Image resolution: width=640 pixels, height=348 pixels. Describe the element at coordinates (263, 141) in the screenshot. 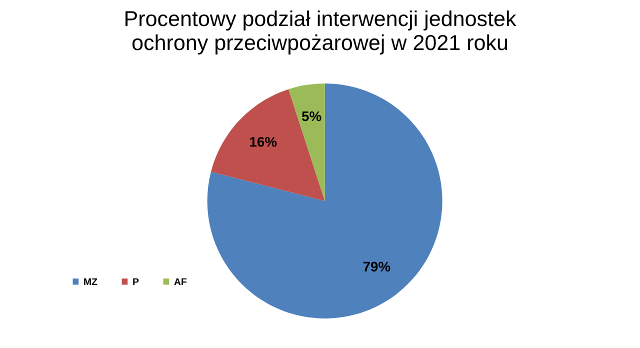

I see `data-label: 16%` at that location.